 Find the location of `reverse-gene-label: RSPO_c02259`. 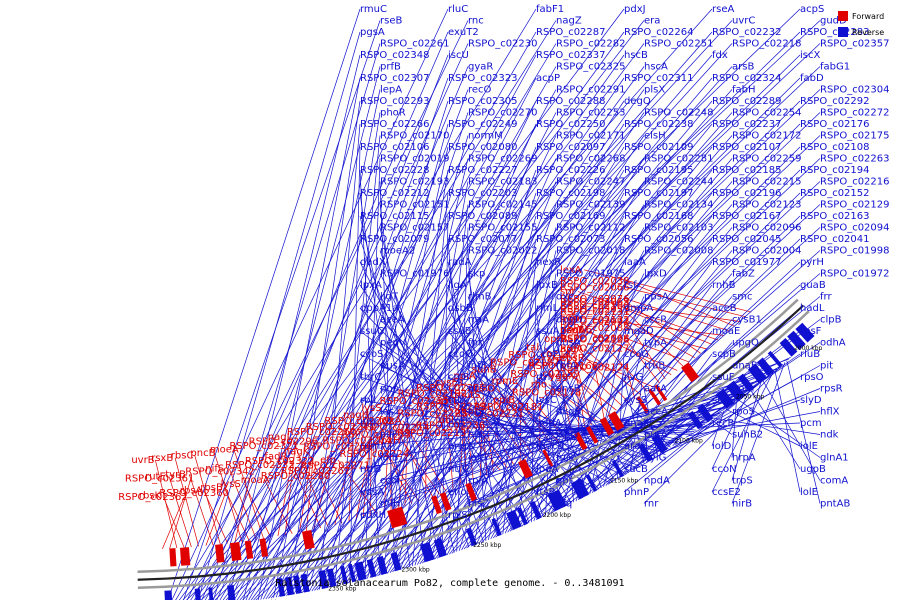

reverse-gene-label: RSPO_c02259 is located at coordinates (767, 159).